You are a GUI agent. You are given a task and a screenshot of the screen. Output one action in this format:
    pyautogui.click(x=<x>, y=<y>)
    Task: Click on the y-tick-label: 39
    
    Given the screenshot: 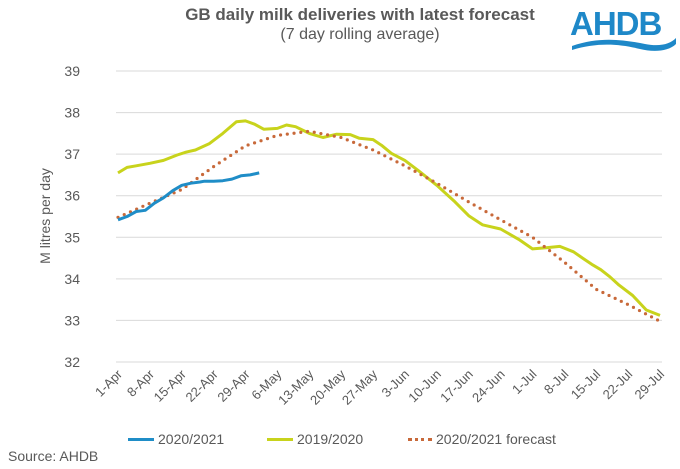 What is the action you would take?
    pyautogui.click(x=72, y=71)
    